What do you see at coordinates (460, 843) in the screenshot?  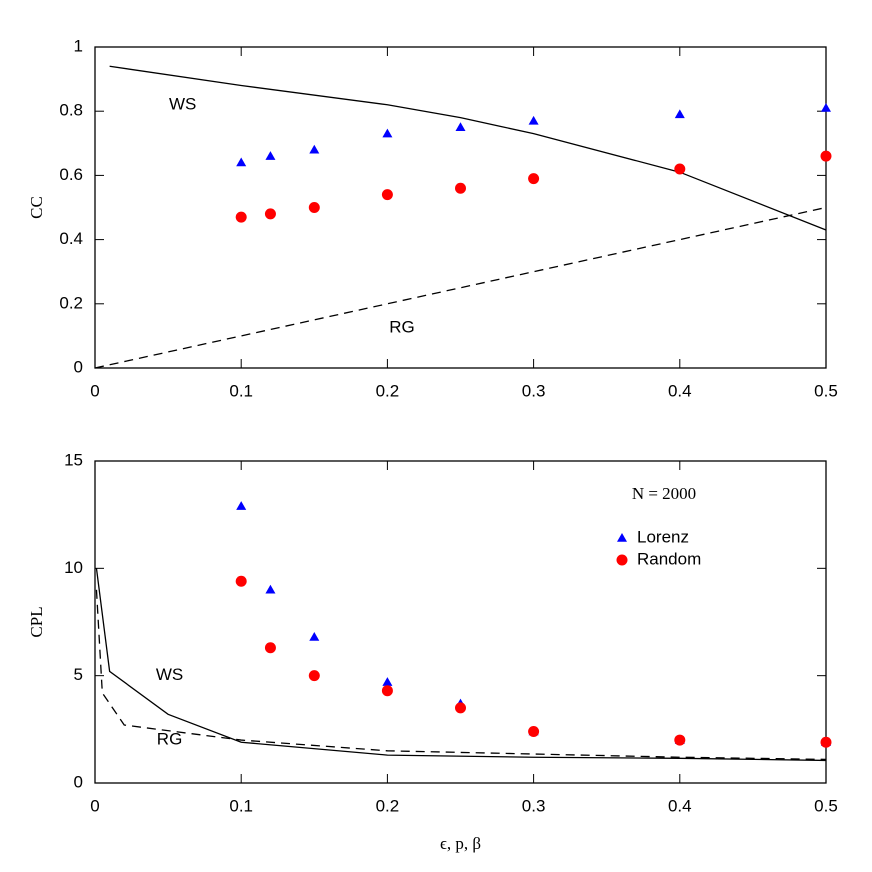 I see `x-axis-label: ϵ, p, β` at bounding box center [460, 843].